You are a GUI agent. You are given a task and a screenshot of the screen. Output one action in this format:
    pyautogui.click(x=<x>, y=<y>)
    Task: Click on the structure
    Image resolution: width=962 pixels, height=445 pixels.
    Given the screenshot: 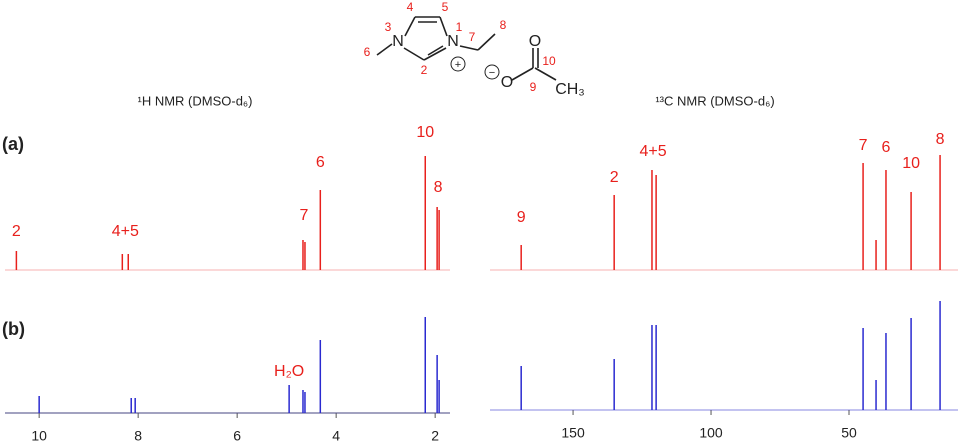 What is the action you would take?
    pyautogui.click(x=466, y=48)
    